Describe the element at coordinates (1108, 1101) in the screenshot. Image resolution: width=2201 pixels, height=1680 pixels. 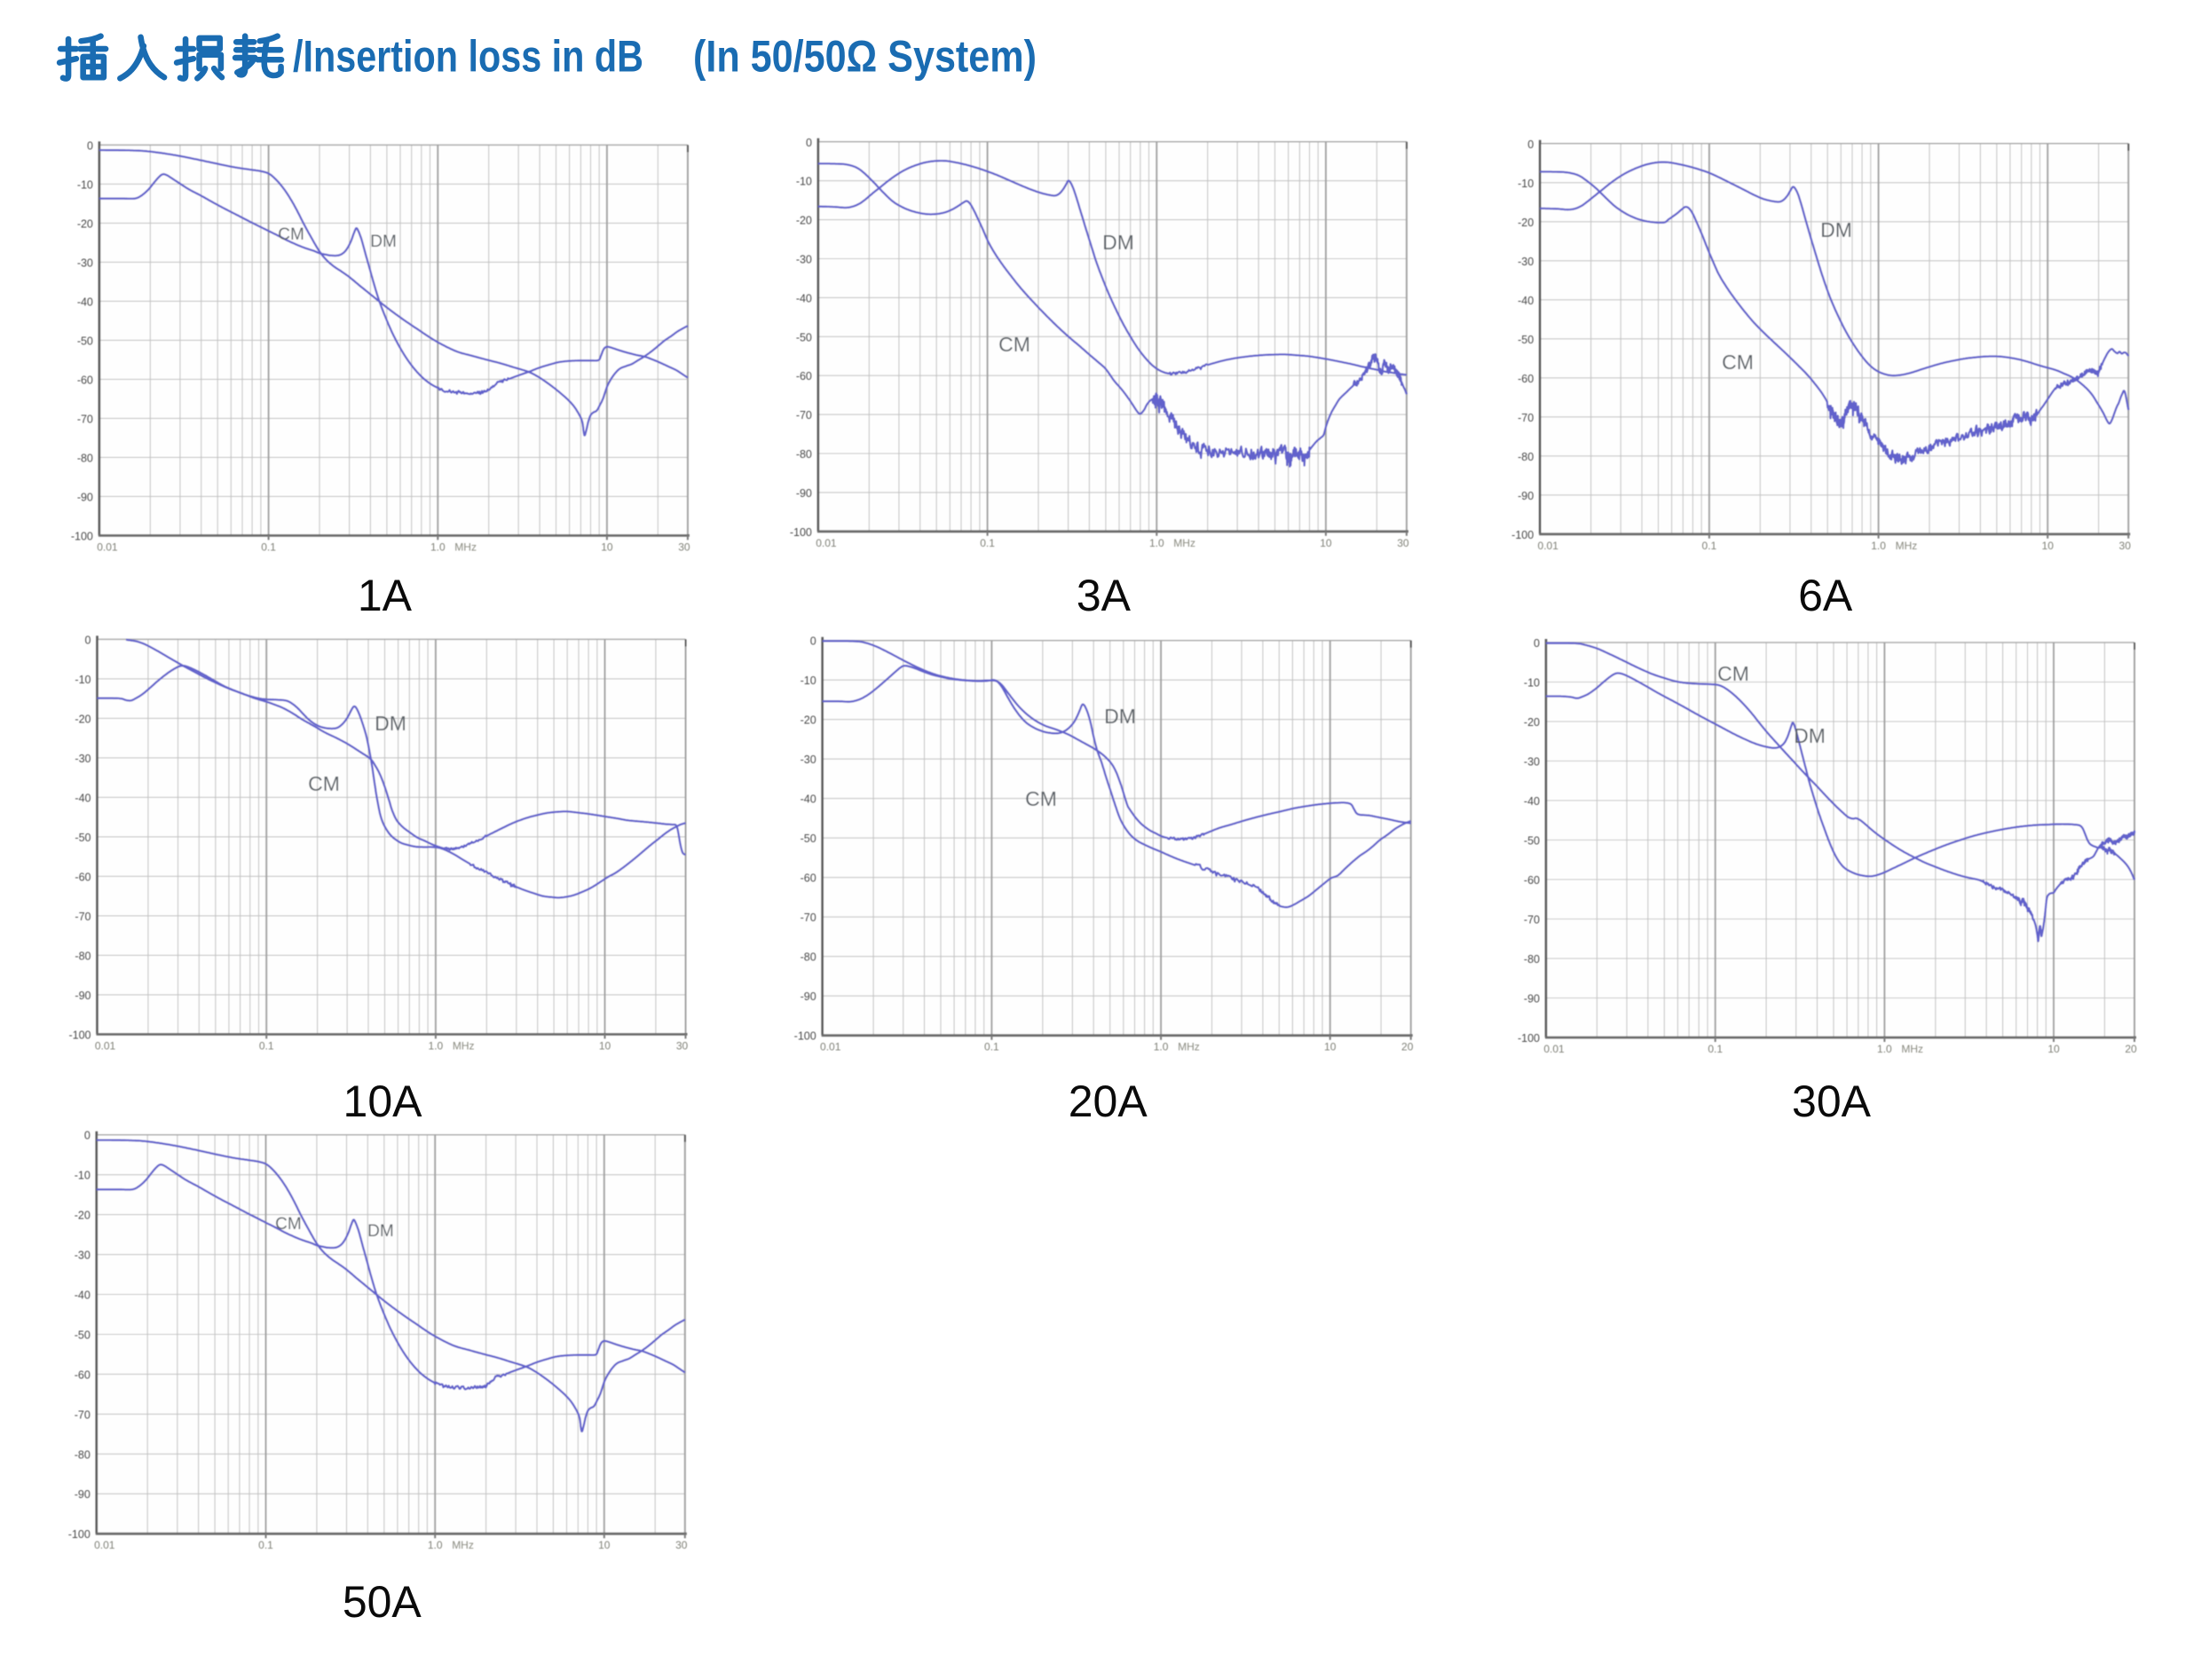
I see `svg-text: 20A` at that location.